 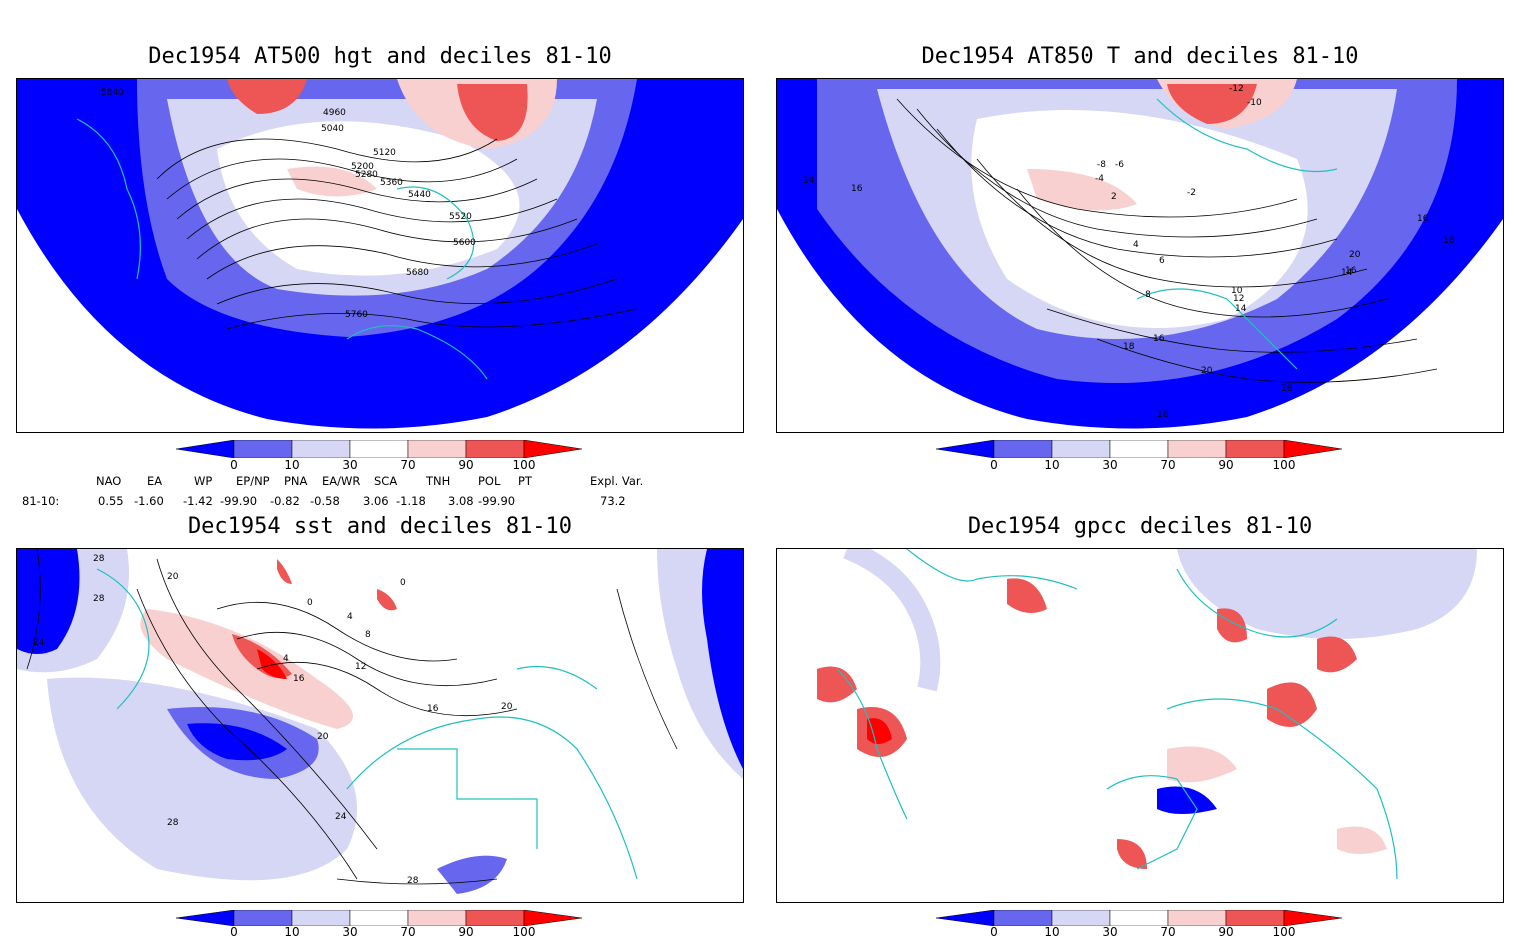 I want to click on contour-label: -8, so click(x=1101, y=165).